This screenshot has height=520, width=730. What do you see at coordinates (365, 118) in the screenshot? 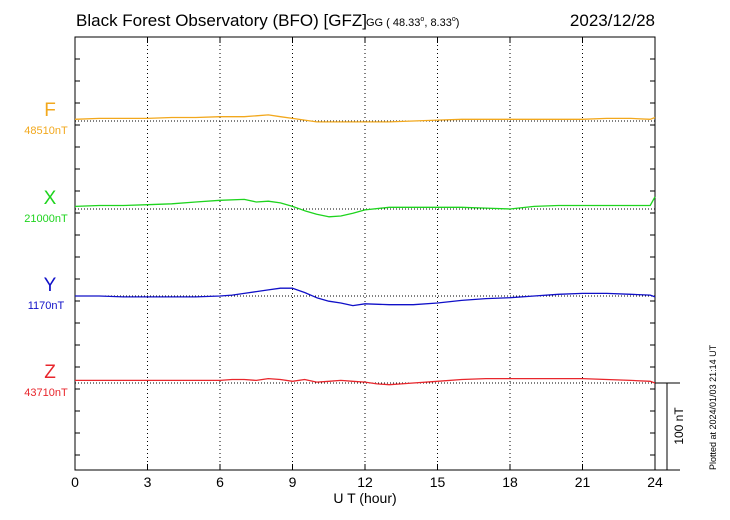
I see `series-line-F` at bounding box center [365, 118].